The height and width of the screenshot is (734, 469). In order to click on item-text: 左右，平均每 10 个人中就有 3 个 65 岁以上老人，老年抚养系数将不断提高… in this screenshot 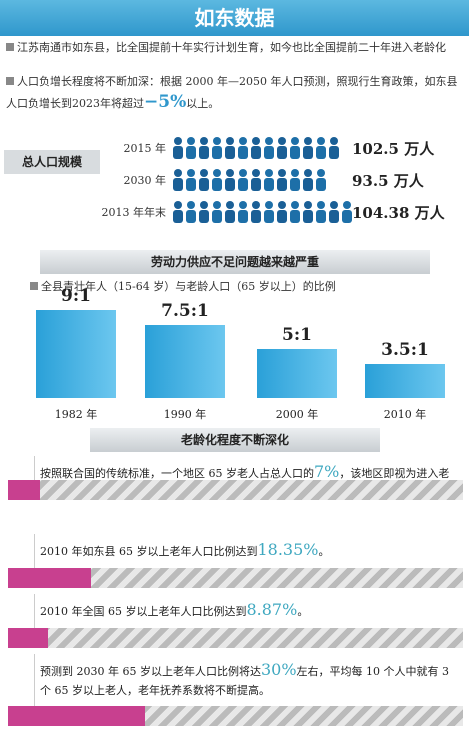, I will do `click(245, 681)`.